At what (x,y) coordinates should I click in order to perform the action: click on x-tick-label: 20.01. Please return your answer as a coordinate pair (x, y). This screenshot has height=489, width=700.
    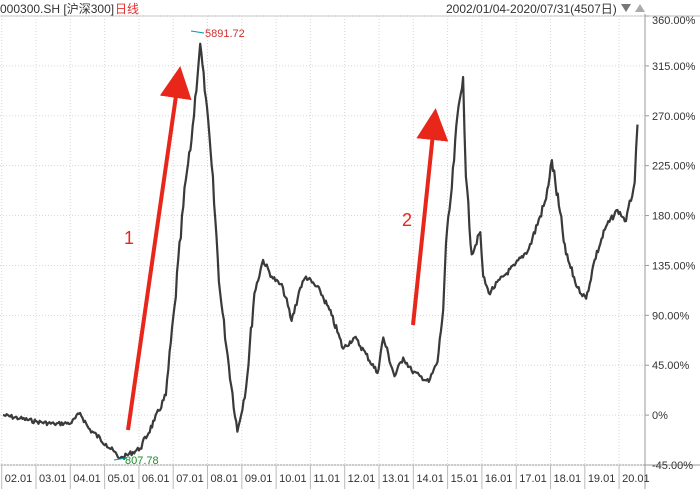
    Looking at the image, I should click on (636, 479).